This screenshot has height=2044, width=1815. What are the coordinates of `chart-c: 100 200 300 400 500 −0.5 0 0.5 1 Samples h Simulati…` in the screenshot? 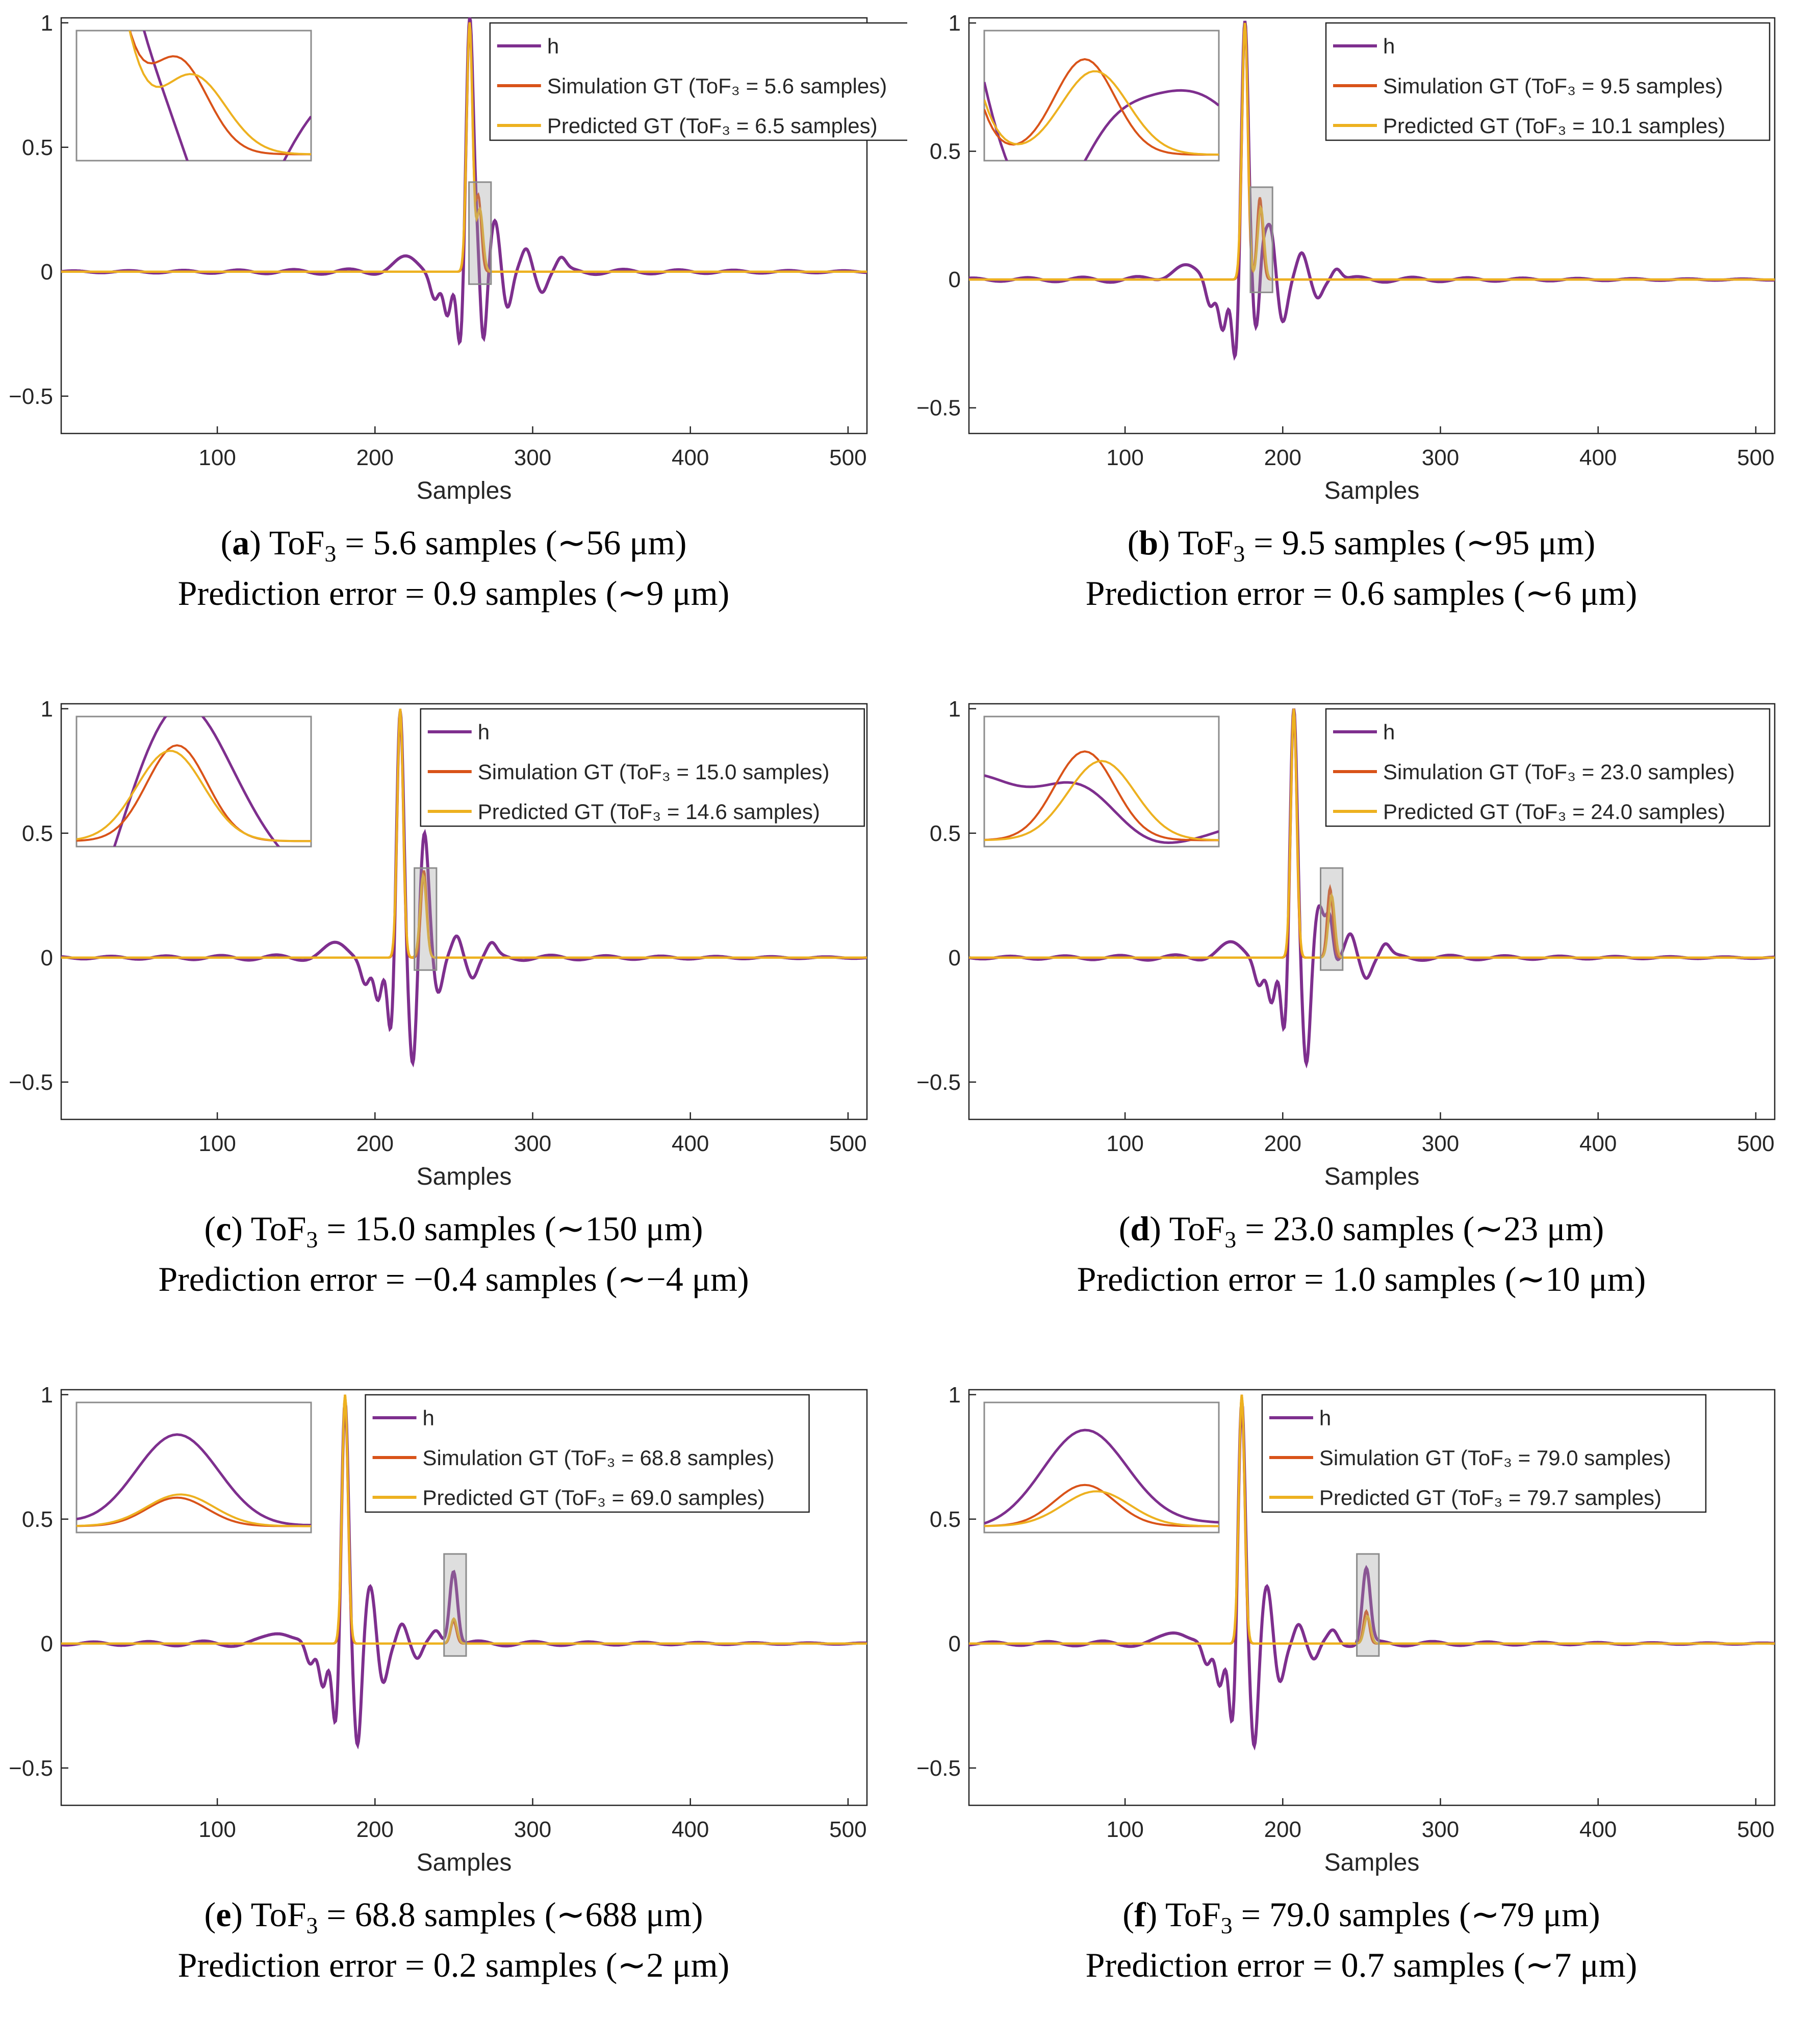 It's located at (438, 944).